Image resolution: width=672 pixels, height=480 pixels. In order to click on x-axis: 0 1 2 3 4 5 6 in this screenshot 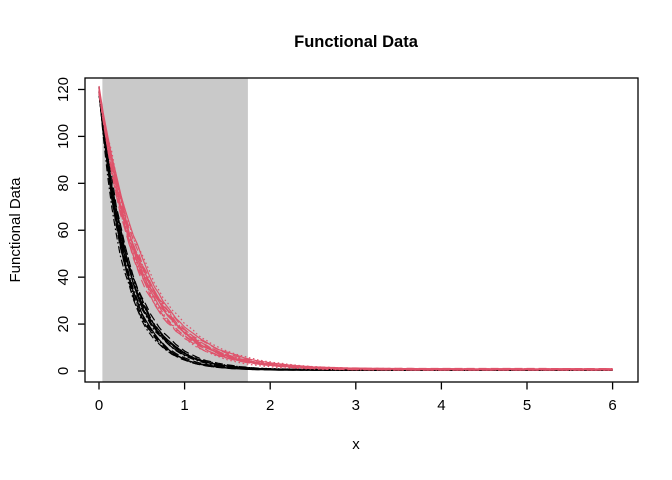, I will do `click(356, 398)`.